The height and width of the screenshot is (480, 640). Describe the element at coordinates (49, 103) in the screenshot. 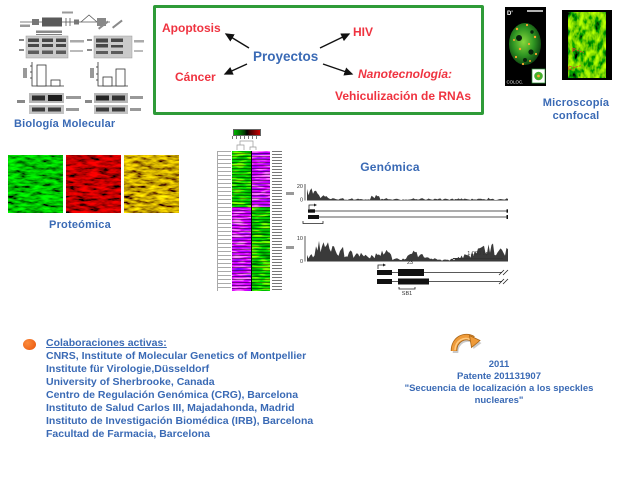

I see `wb-validation-left` at that location.